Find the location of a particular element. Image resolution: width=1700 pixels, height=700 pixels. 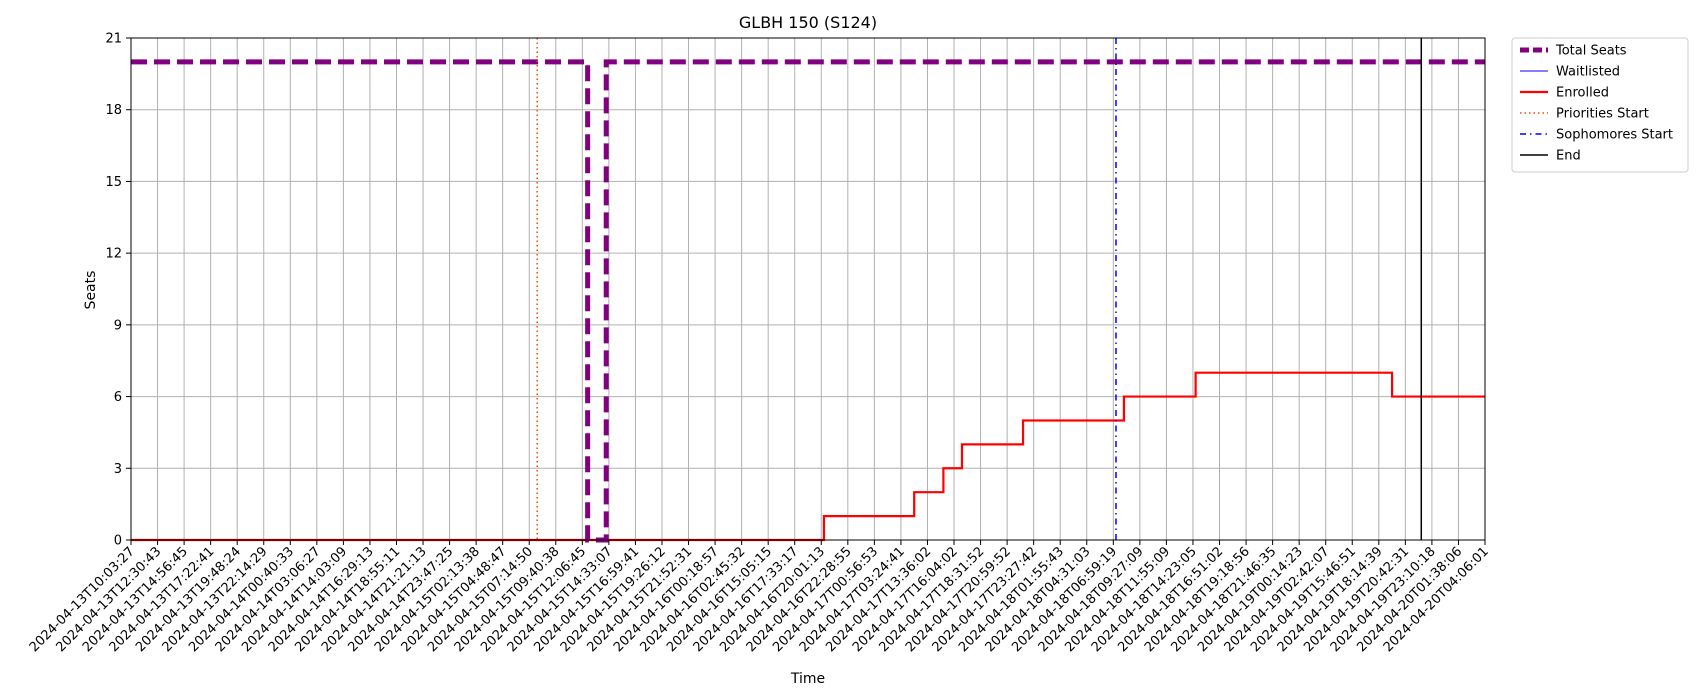

x-axis-title: Time is located at coordinates (807, 679).